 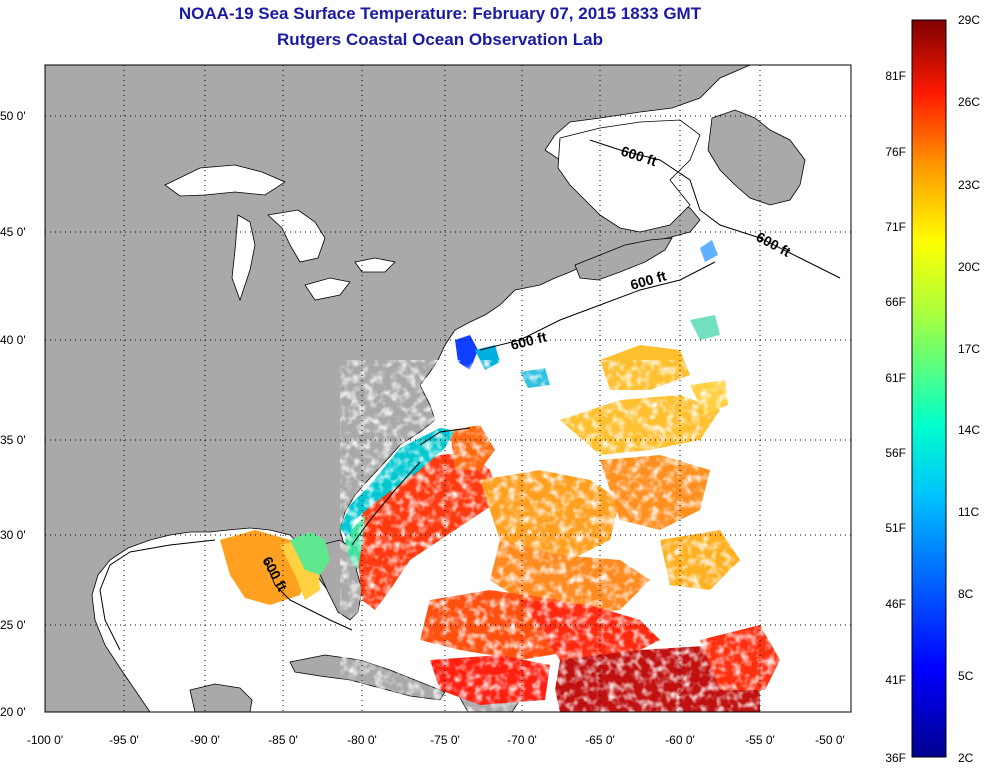 I want to click on lat-tick-label: 20 0', so click(x=13, y=712).